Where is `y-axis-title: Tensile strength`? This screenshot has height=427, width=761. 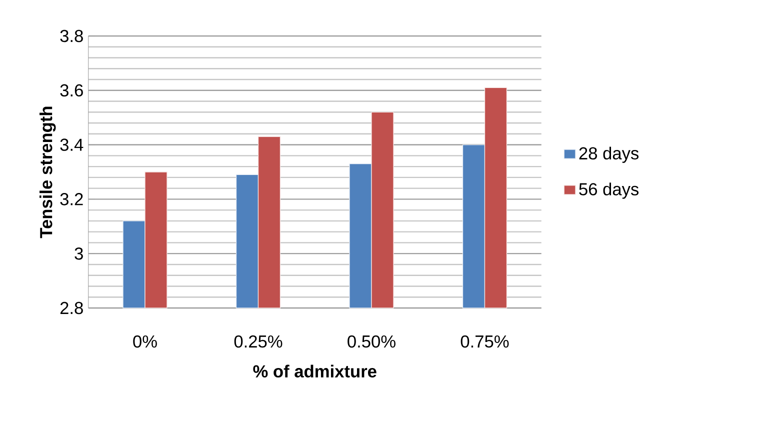 y-axis-title: Tensile strength is located at coordinates (48, 172).